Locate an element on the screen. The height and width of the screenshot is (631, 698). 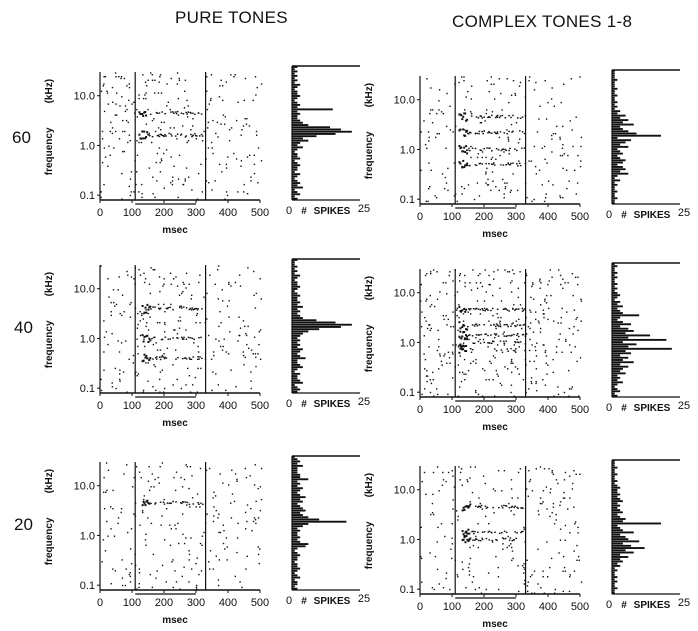
x-tick-label: 200 is located at coordinates (164, 213).